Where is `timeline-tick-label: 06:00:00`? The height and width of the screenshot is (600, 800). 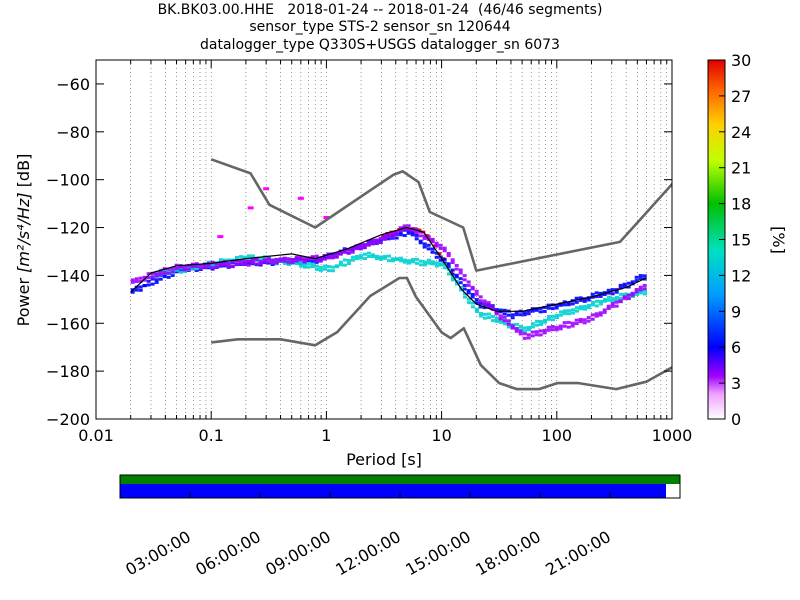
timeline-tick-label: 06:00:00 is located at coordinates (228, 553).